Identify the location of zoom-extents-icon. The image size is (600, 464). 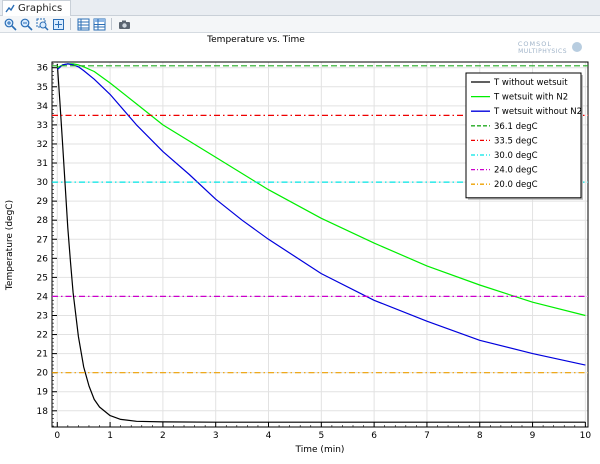
(58, 24).